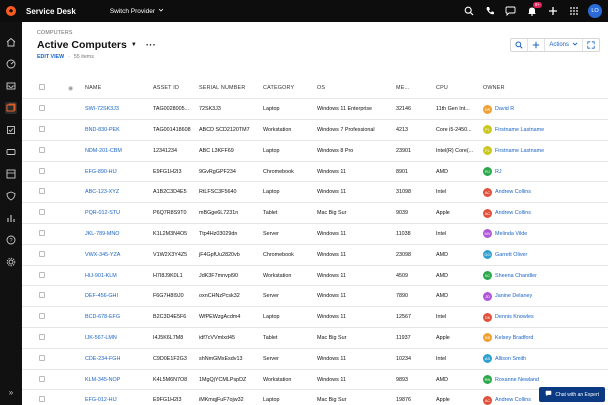  Describe the element at coordinates (11, 64) in the screenshot. I see `dashboard-icon` at that location.